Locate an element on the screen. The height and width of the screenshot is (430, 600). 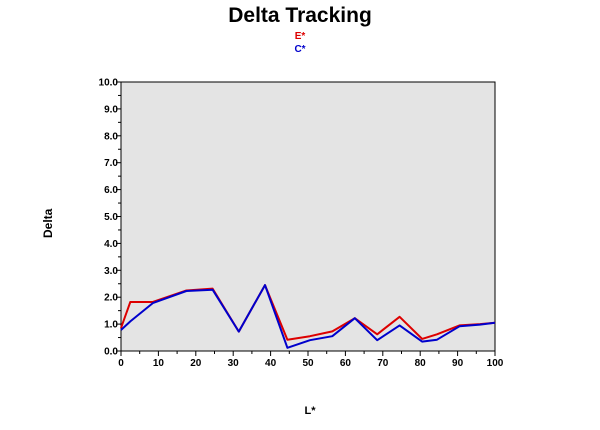
x-tick-label: 80 is located at coordinates (421, 363).